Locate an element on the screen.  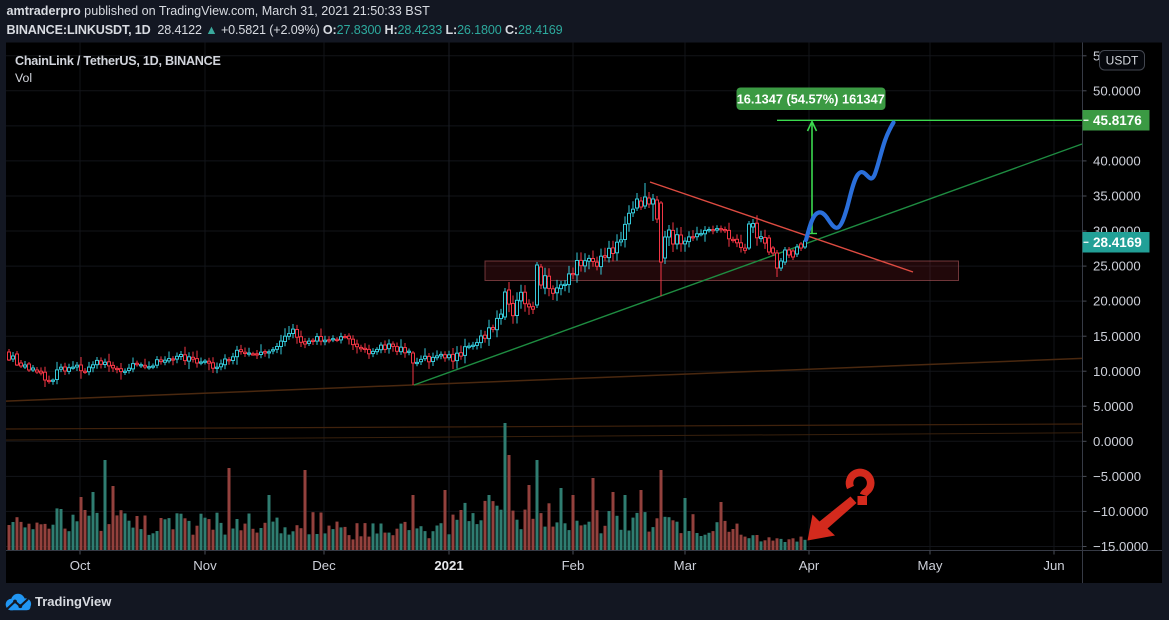
svg-text: Jun is located at coordinates (1053, 565).